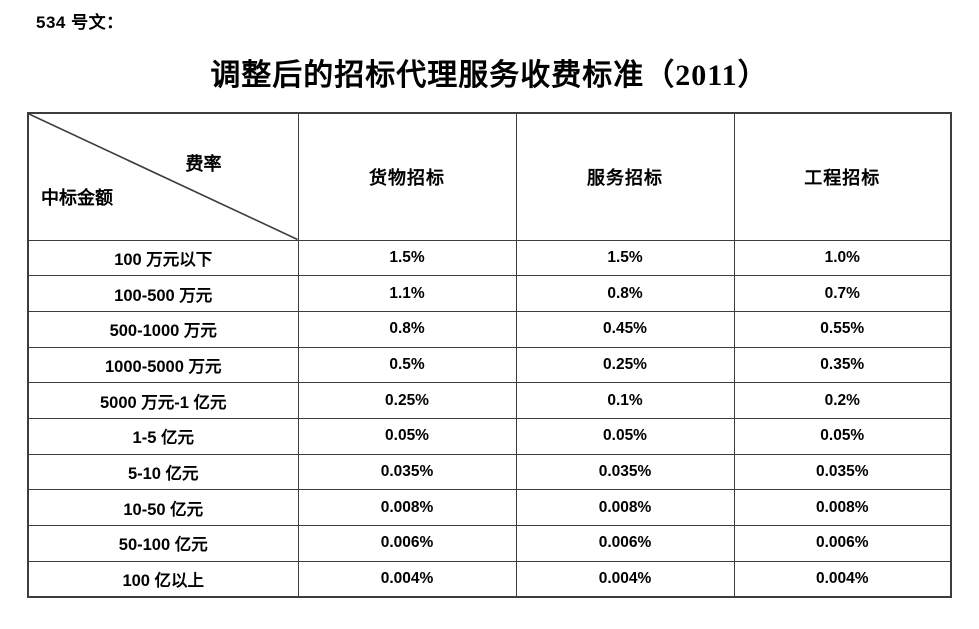  What do you see at coordinates (842, 329) in the screenshot?
I see `fee-value-cell: 0.55%` at bounding box center [842, 329].